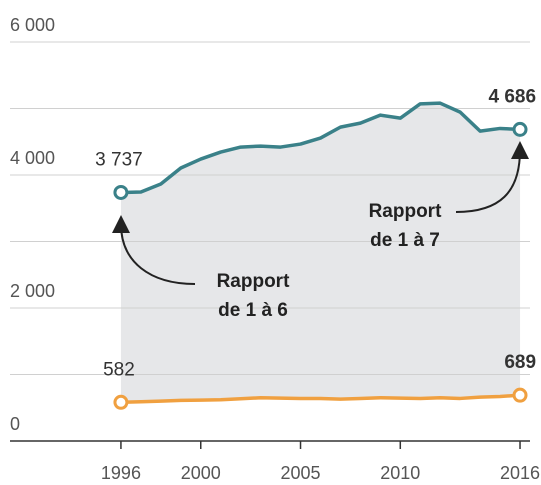 Image resolution: width=541 pixels, height=485 pixels. I want to click on value-label: 582, so click(119, 369).